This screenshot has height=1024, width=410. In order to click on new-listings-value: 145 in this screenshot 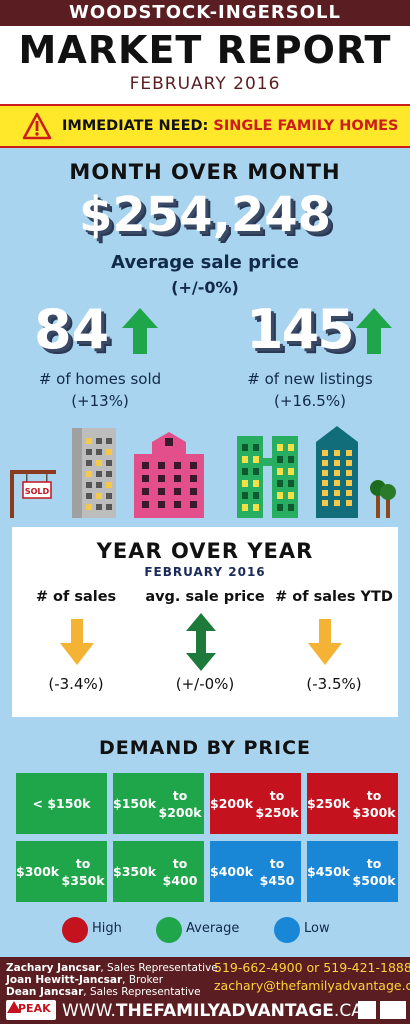, I will do `click(300, 329)`.